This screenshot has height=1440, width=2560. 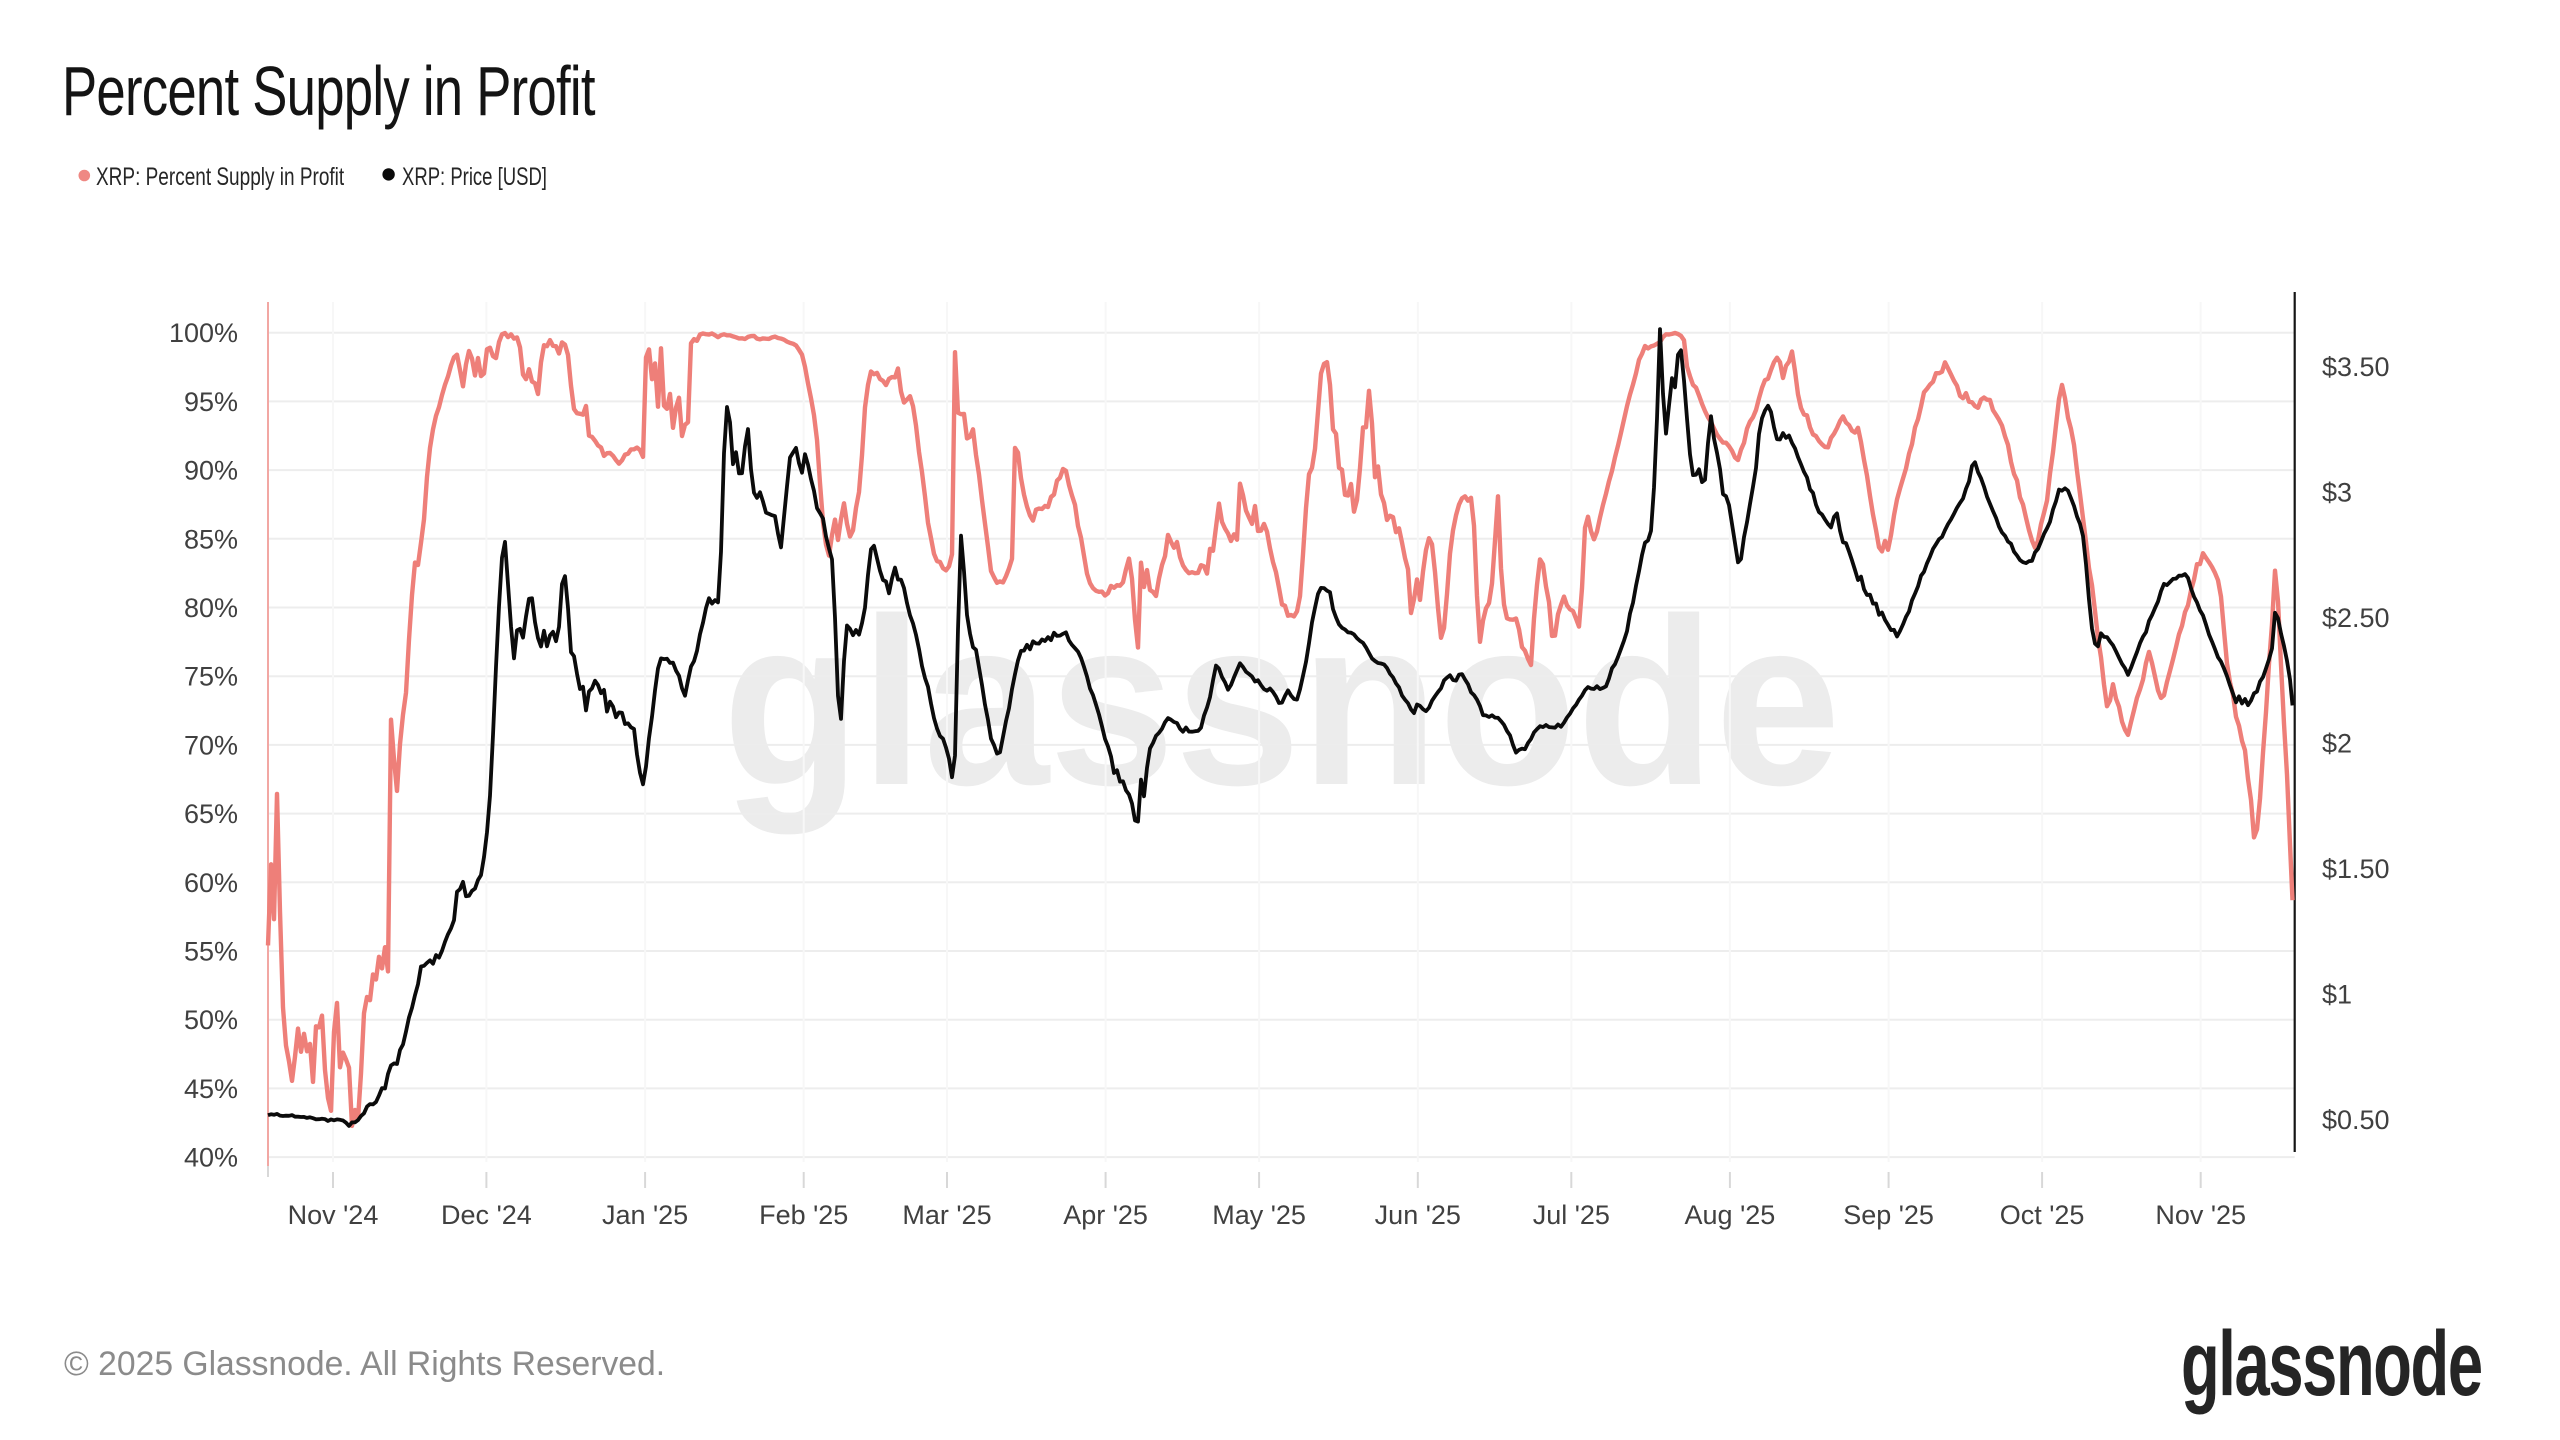 I want to click on svg-text: Nov '25, so click(x=2200, y=1215).